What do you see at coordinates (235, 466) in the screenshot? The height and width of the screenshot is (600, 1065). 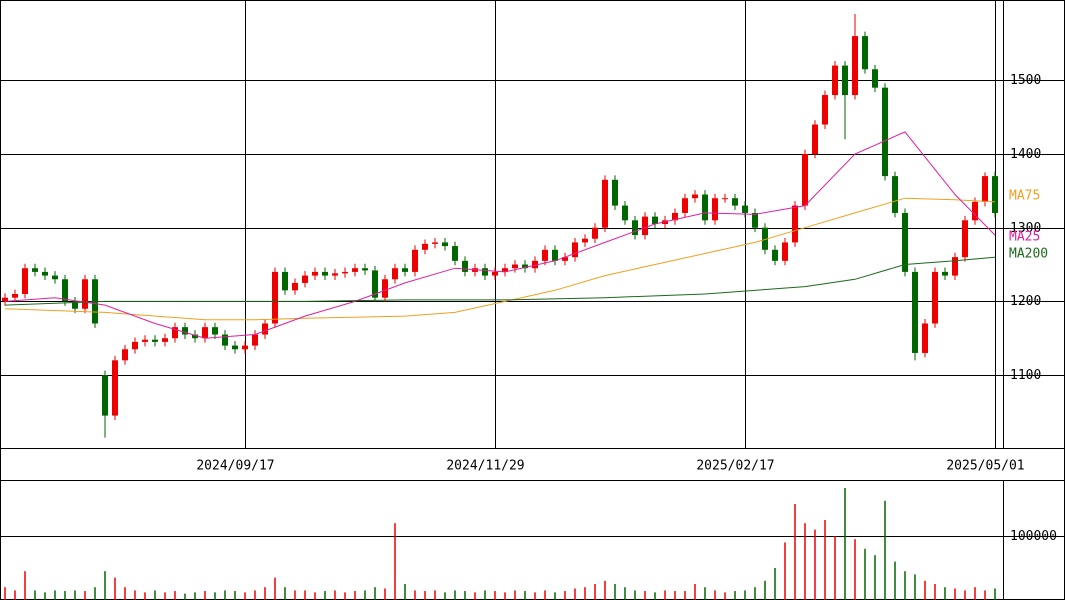 I see `x-tick-label: 2024/09/17` at bounding box center [235, 466].